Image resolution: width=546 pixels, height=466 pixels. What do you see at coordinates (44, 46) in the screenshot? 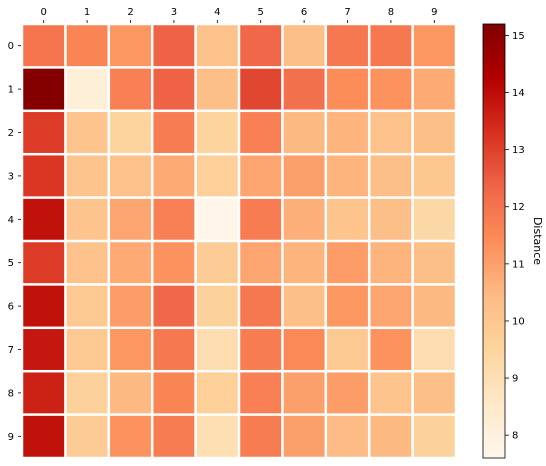
I see `heatmap-cell-r0-c0` at bounding box center [44, 46].